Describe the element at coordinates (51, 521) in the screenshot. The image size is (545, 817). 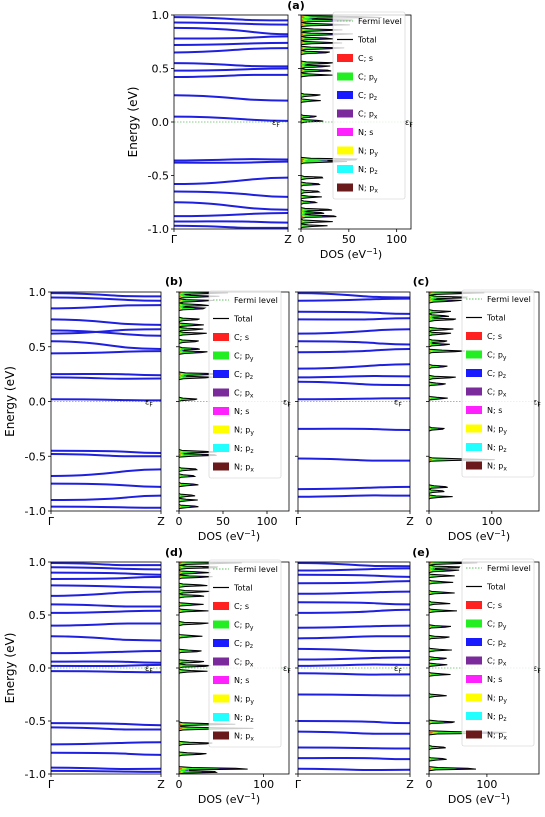
I see `x-tick-label: Γ` at that location.